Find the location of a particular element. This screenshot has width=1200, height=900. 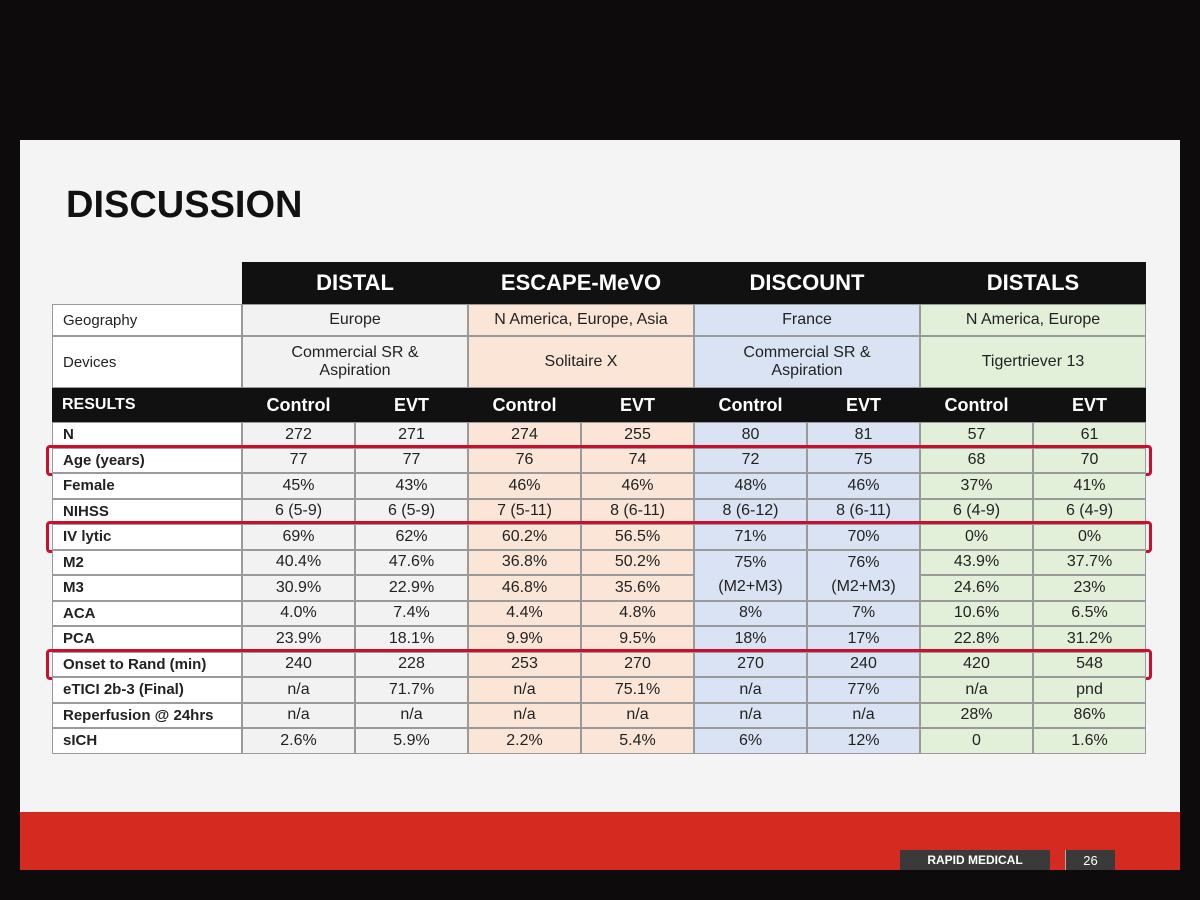

value-cell: 6 (5-9) is located at coordinates (411, 511).